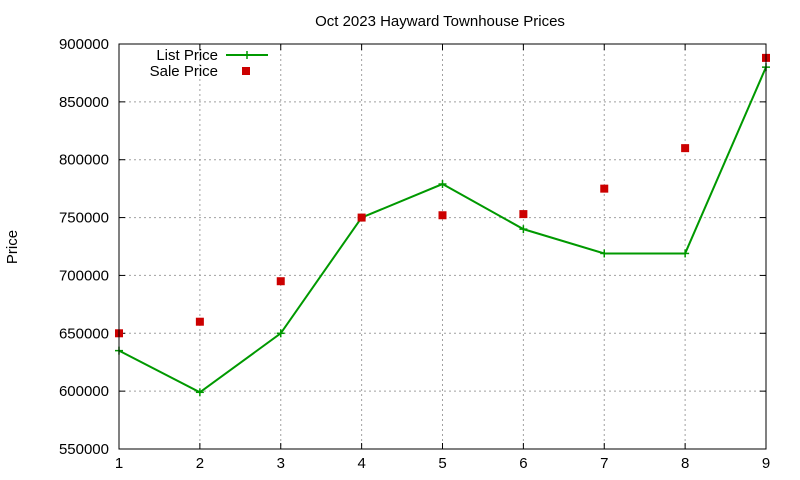  I want to click on x-tick-label: 2, so click(200, 463).